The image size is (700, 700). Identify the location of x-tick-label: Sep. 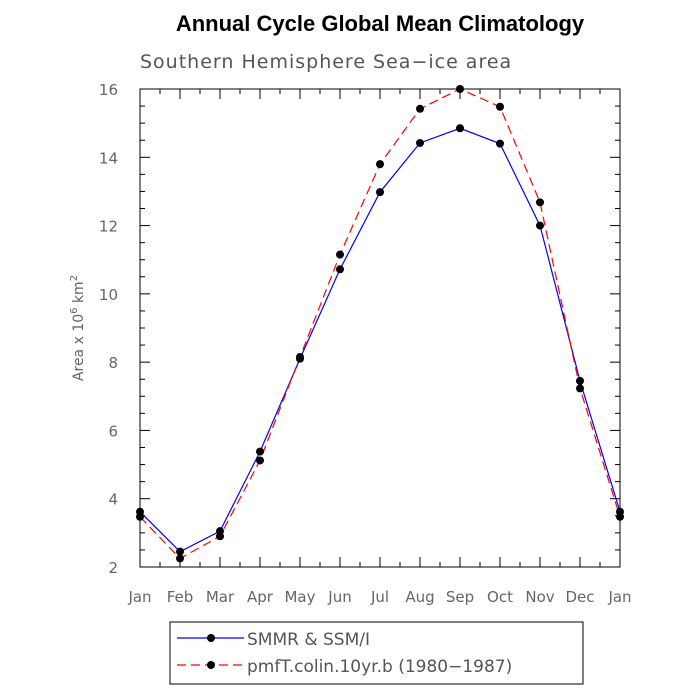
(460, 597).